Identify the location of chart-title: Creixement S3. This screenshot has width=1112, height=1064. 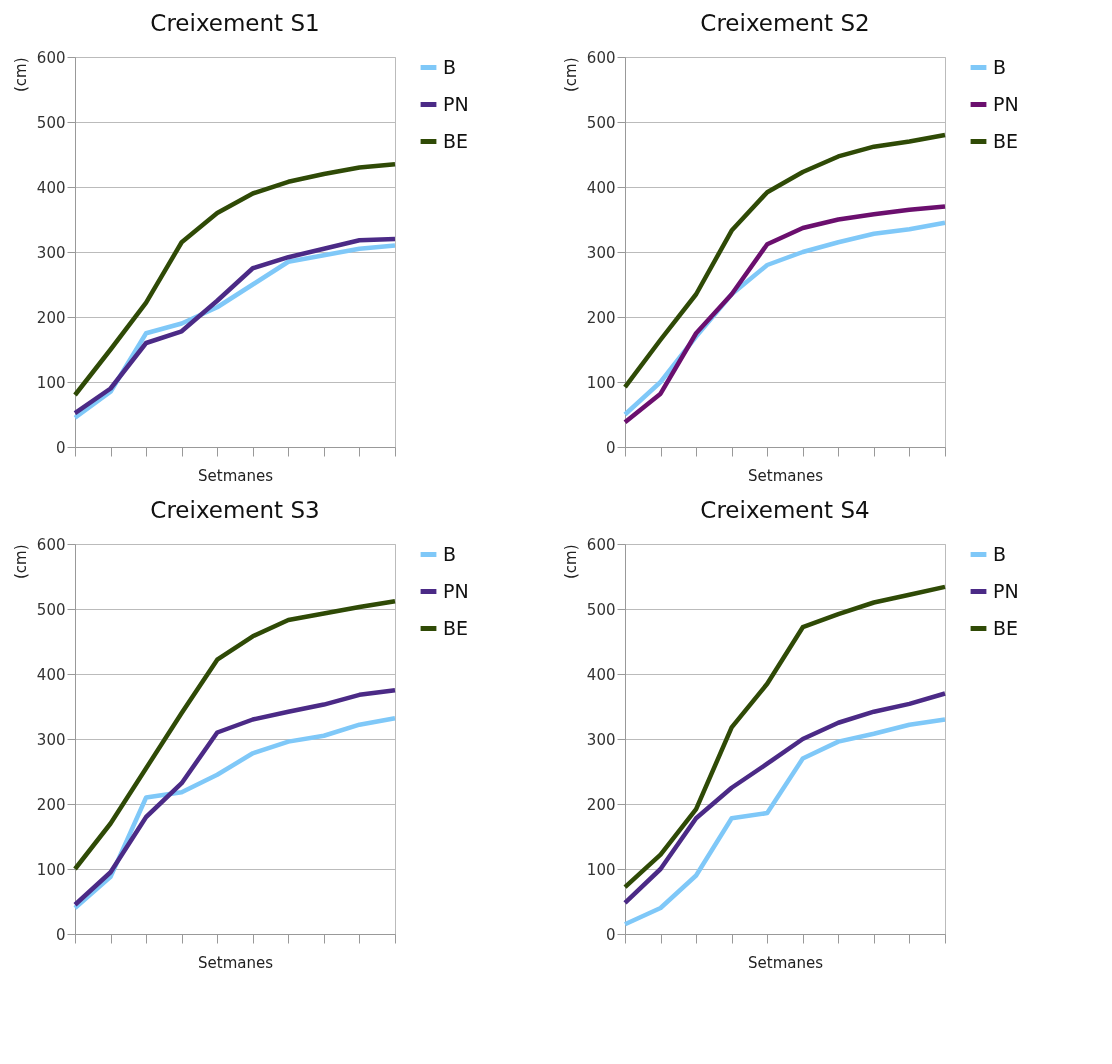
(235, 510).